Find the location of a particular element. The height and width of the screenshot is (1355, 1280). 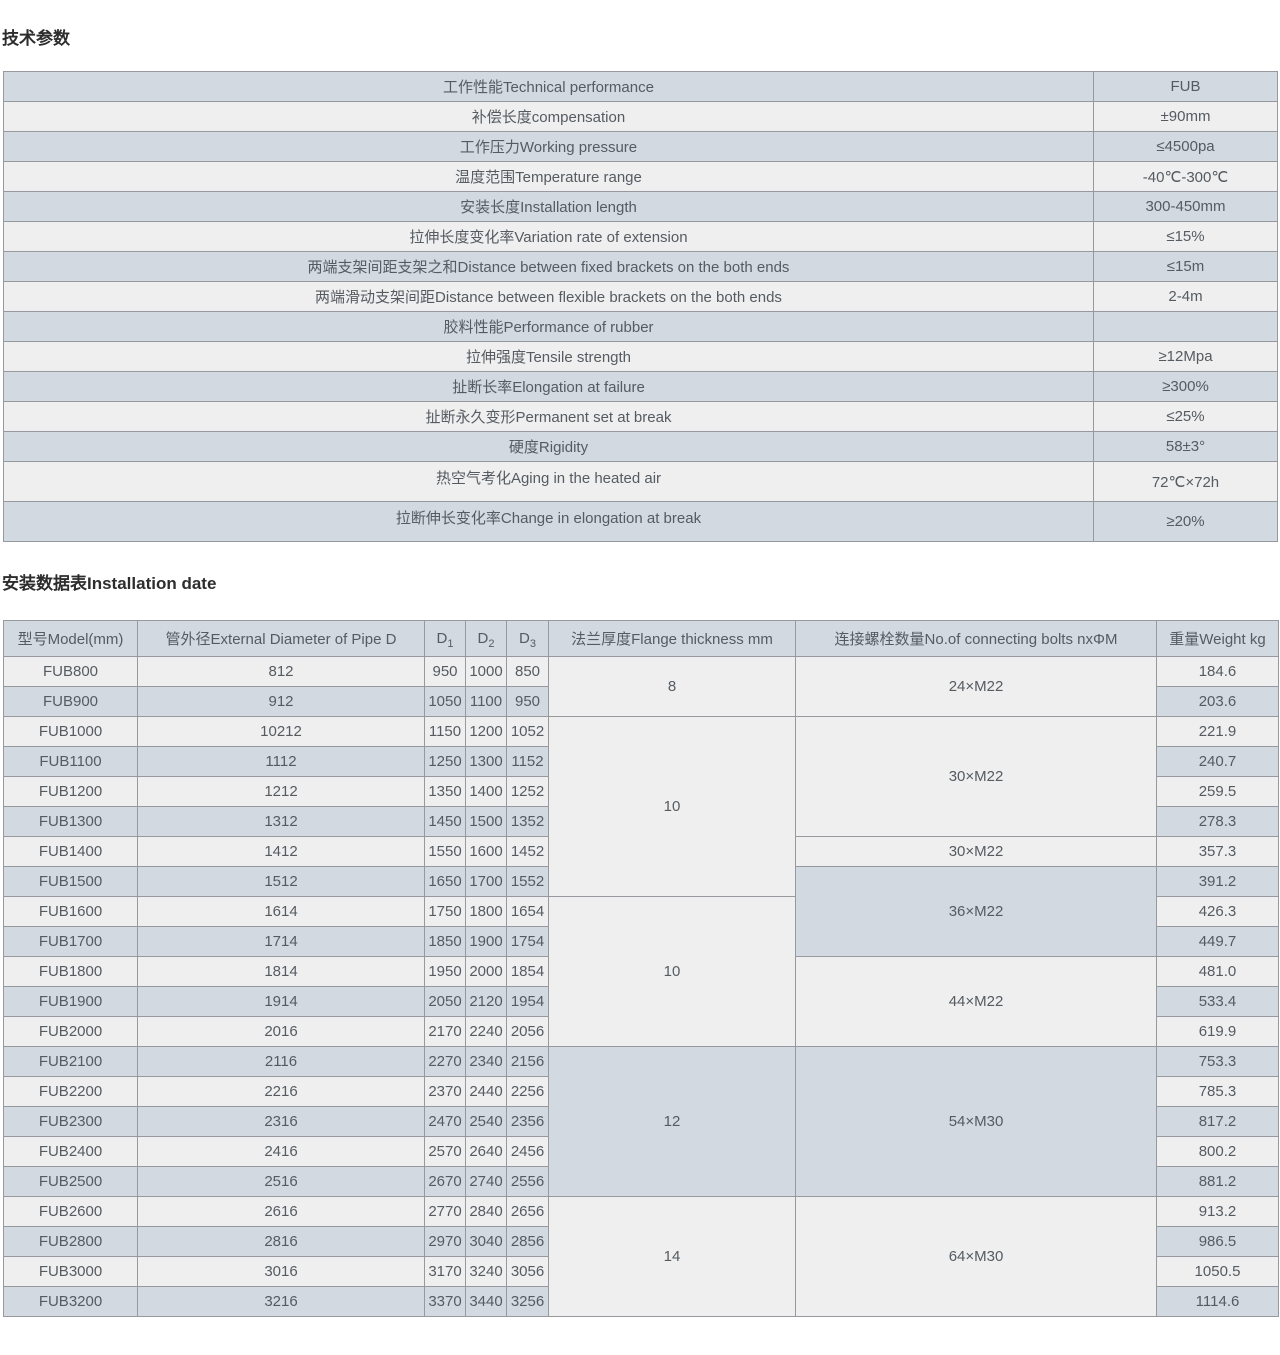

installation-table-row: FUB2000 2016 2170 2240 2056 619.9 is located at coordinates (641, 1031).